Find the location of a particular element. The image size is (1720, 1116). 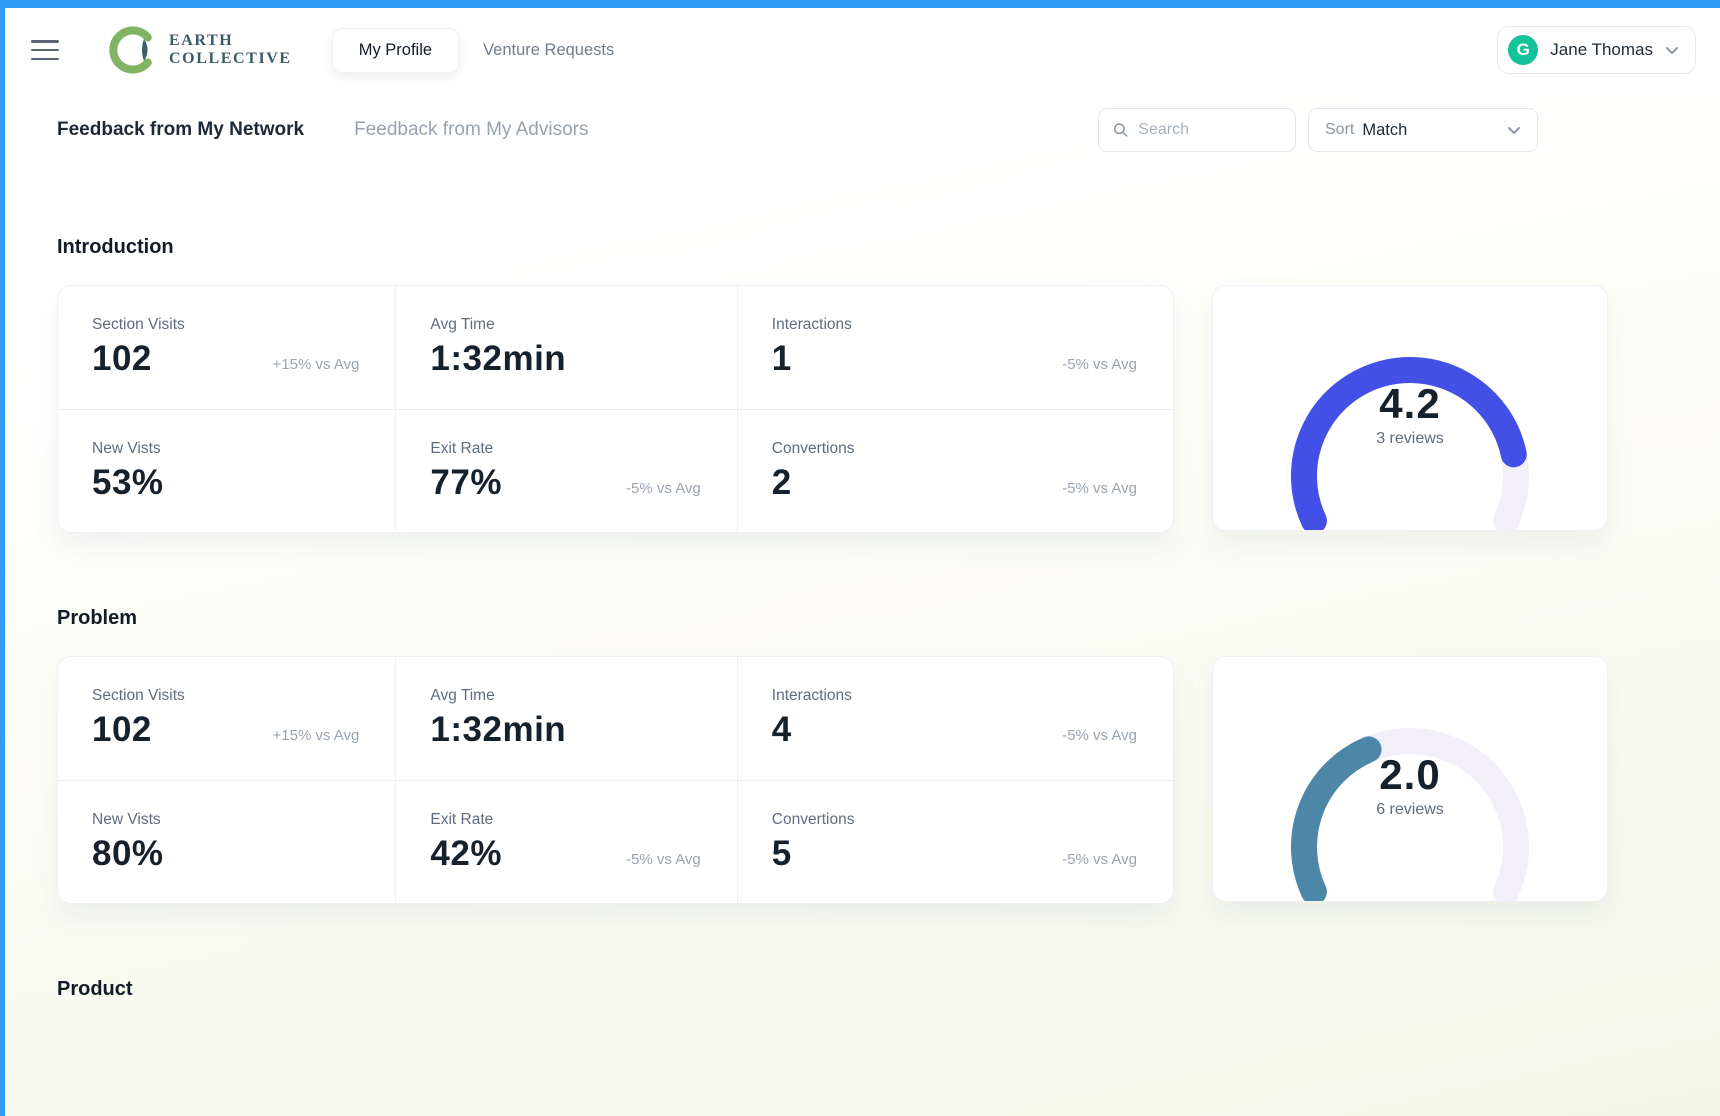

section-heading: Product is located at coordinates (95, 989).